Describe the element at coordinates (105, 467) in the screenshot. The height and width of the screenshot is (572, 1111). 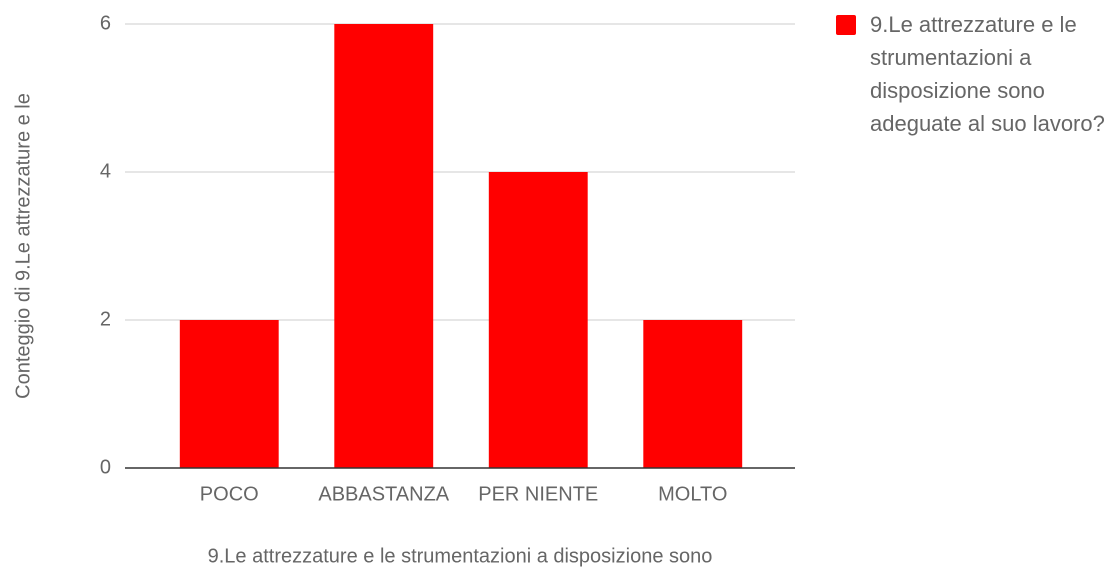
I see `y-tick-label: 0` at that location.